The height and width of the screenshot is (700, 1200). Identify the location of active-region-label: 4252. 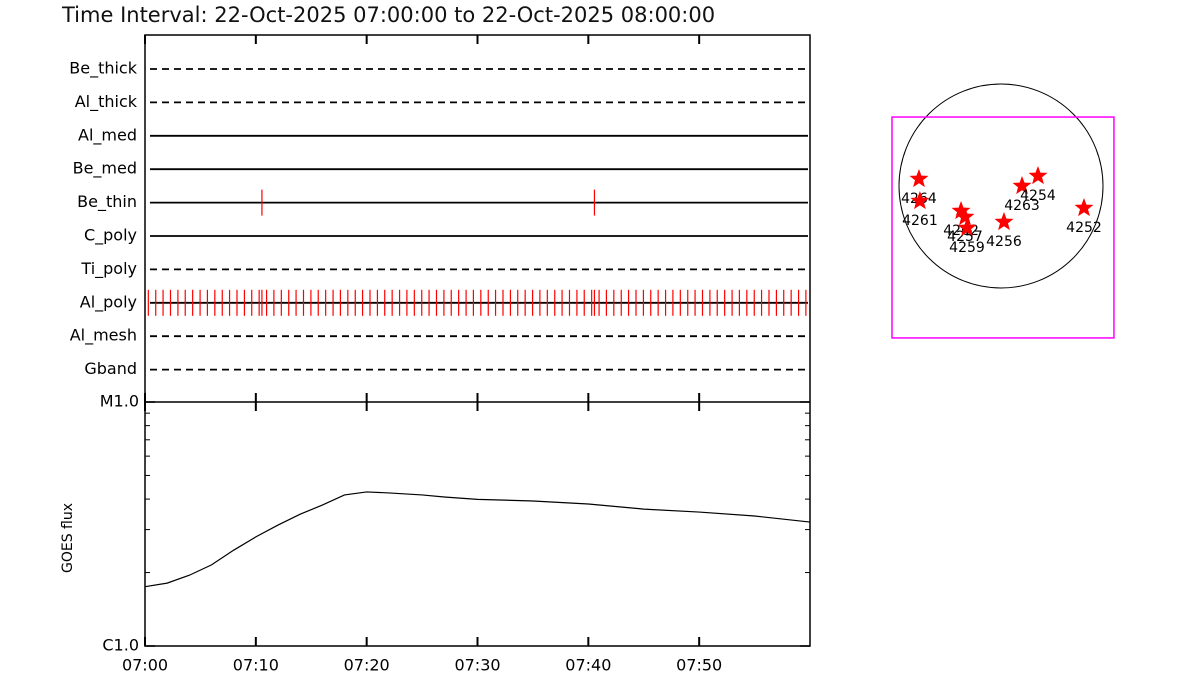
(1084, 228).